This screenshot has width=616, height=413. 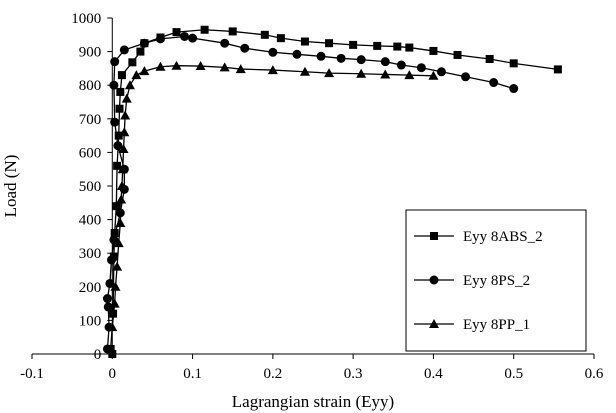 What do you see at coordinates (90, 86) in the screenshot?
I see `y-tick-label: 800` at bounding box center [90, 86].